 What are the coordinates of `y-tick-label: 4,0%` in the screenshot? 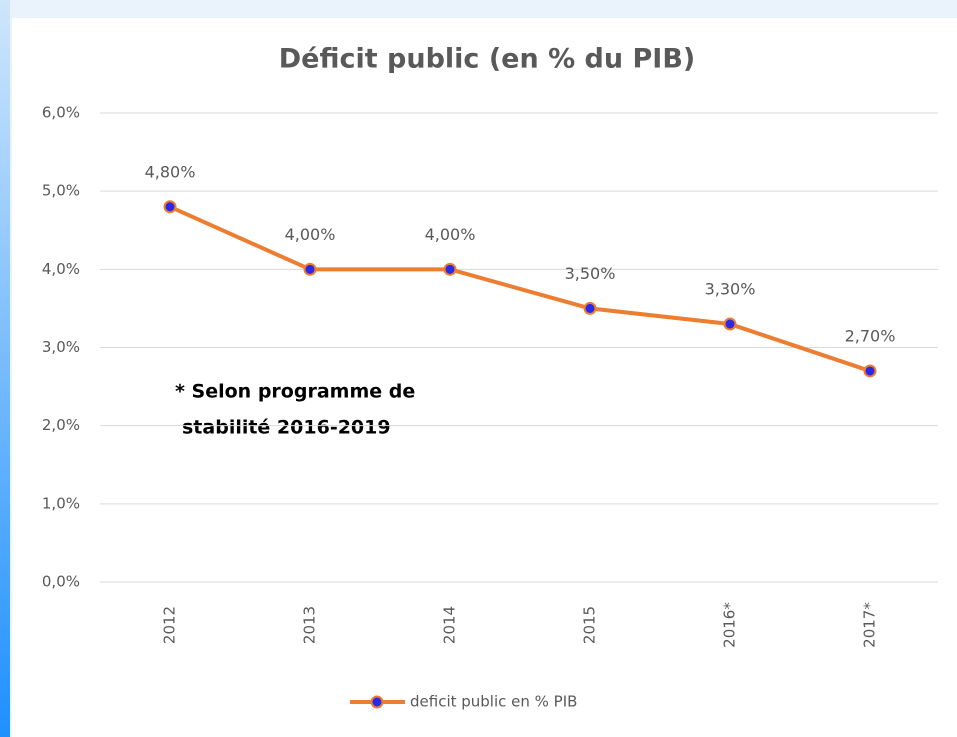 It's located at (61, 269).